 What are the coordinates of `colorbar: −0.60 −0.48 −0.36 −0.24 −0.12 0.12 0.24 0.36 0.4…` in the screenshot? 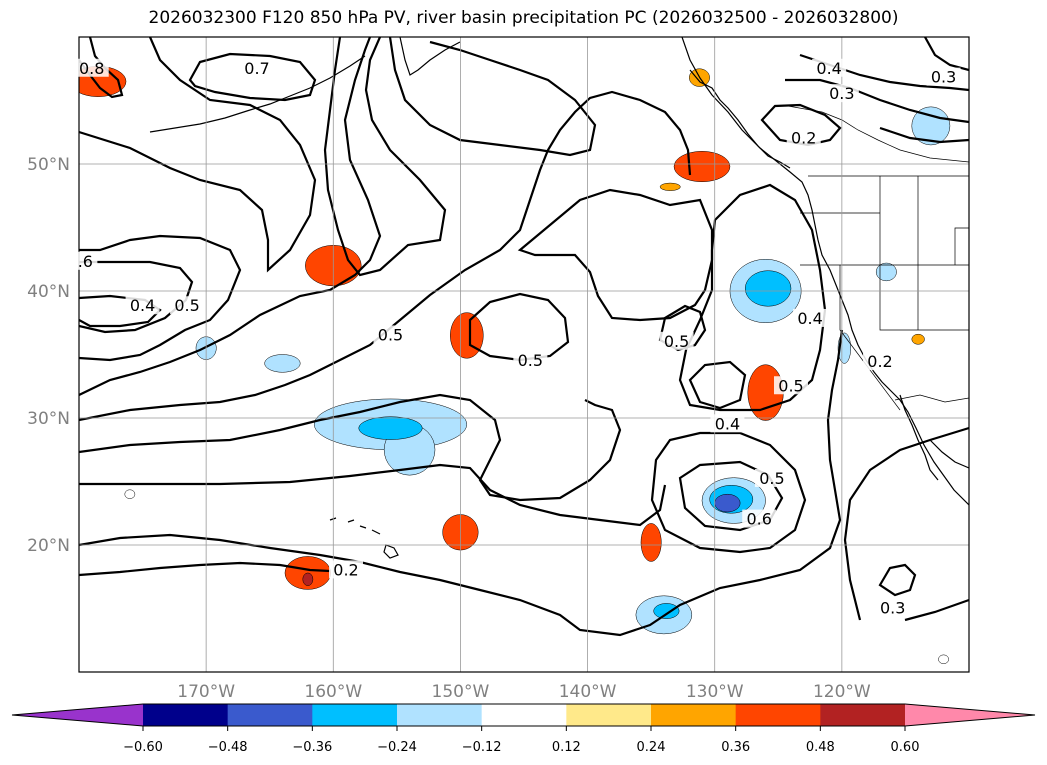 It's located at (523, 729).